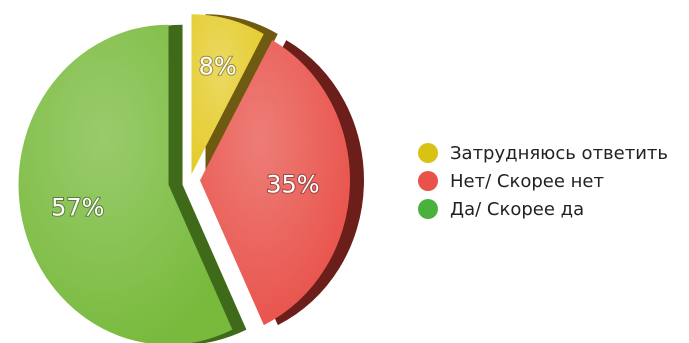 The height and width of the screenshot is (343, 689). What do you see at coordinates (77, 207) in the screenshot?
I see `pie-value-label-yes: 57%` at bounding box center [77, 207].